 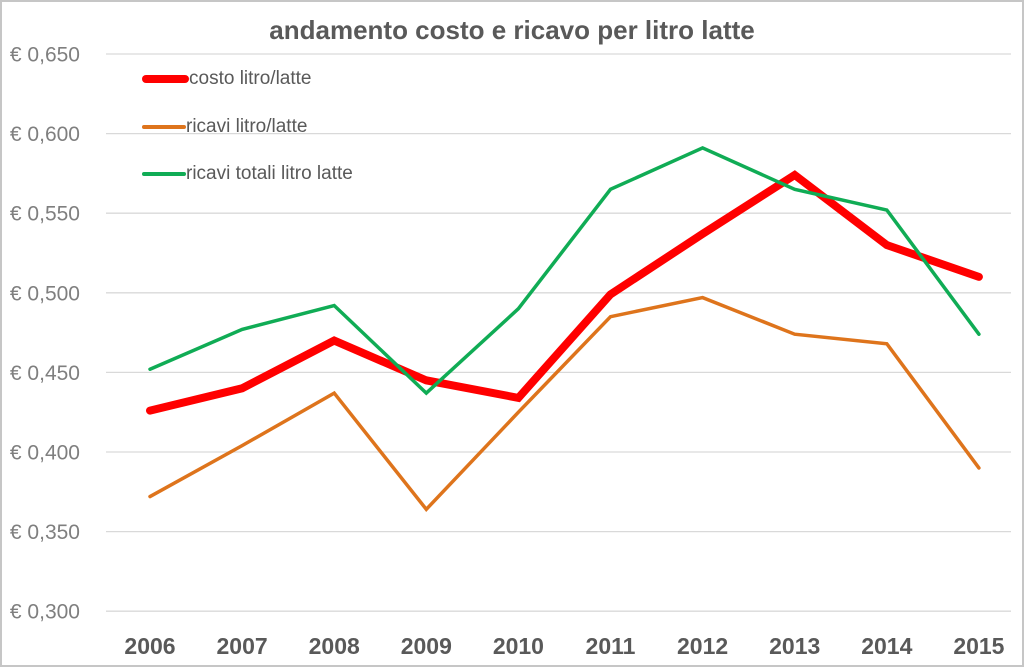 What do you see at coordinates (164, 174) in the screenshot?
I see `legend-line-ricavi-totali-icon` at bounding box center [164, 174].